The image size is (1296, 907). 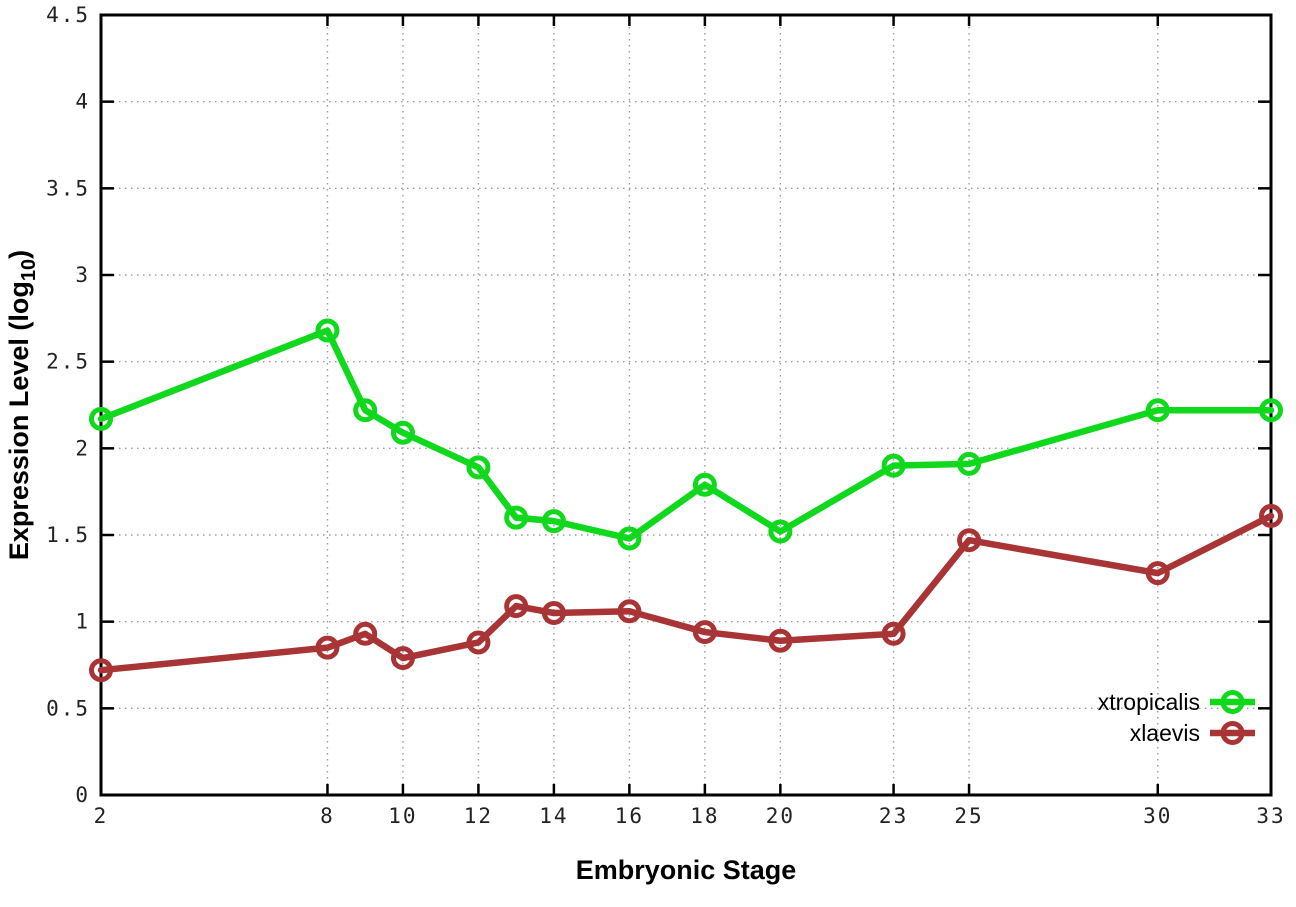 I want to click on legend-sample-marker-xlaevis, so click(x=1232, y=733).